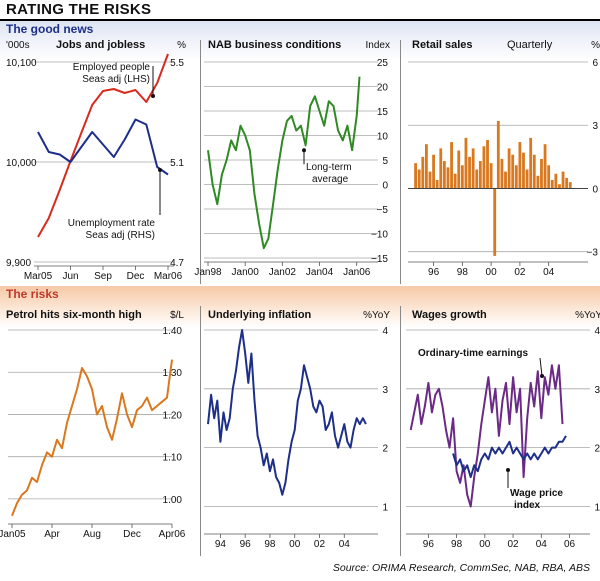  What do you see at coordinates (79, 9) in the screenshot?
I see `page-title: RATING THE RISKS` at bounding box center [79, 9].